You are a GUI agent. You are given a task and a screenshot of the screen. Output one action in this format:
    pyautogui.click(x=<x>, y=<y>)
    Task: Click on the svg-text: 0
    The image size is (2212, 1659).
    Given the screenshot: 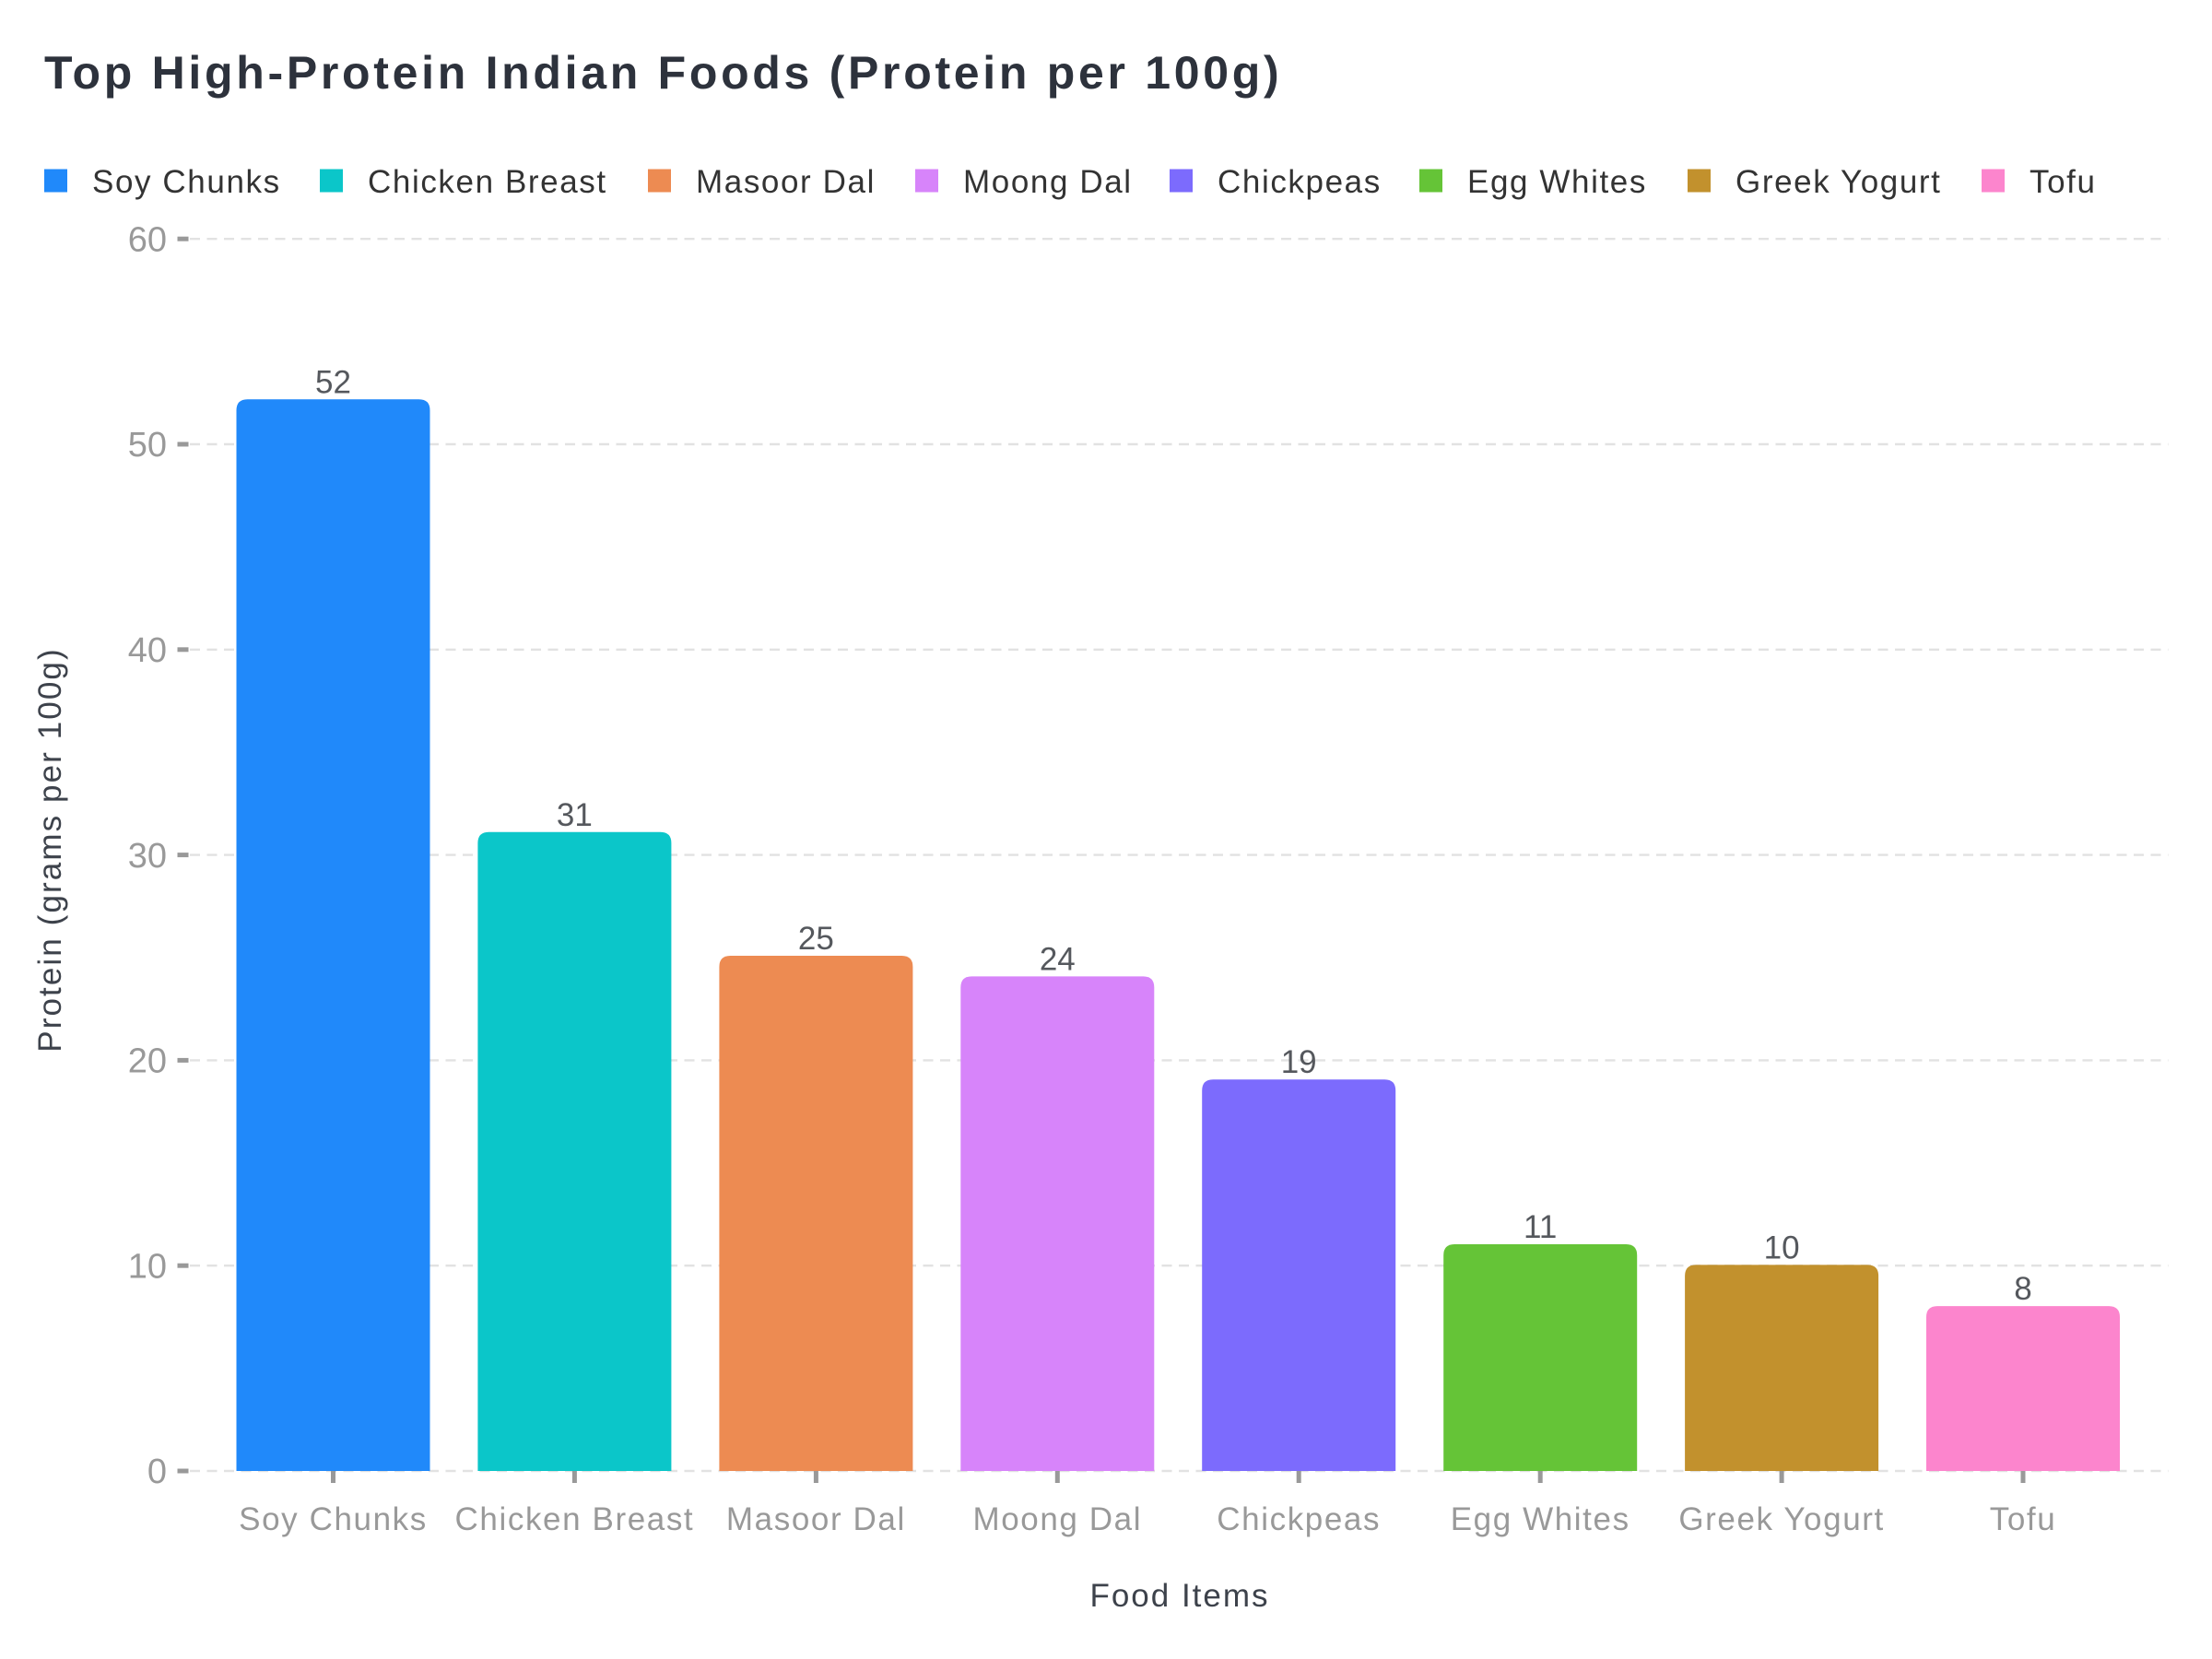 What is the action you would take?
    pyautogui.click(x=157, y=1472)
    